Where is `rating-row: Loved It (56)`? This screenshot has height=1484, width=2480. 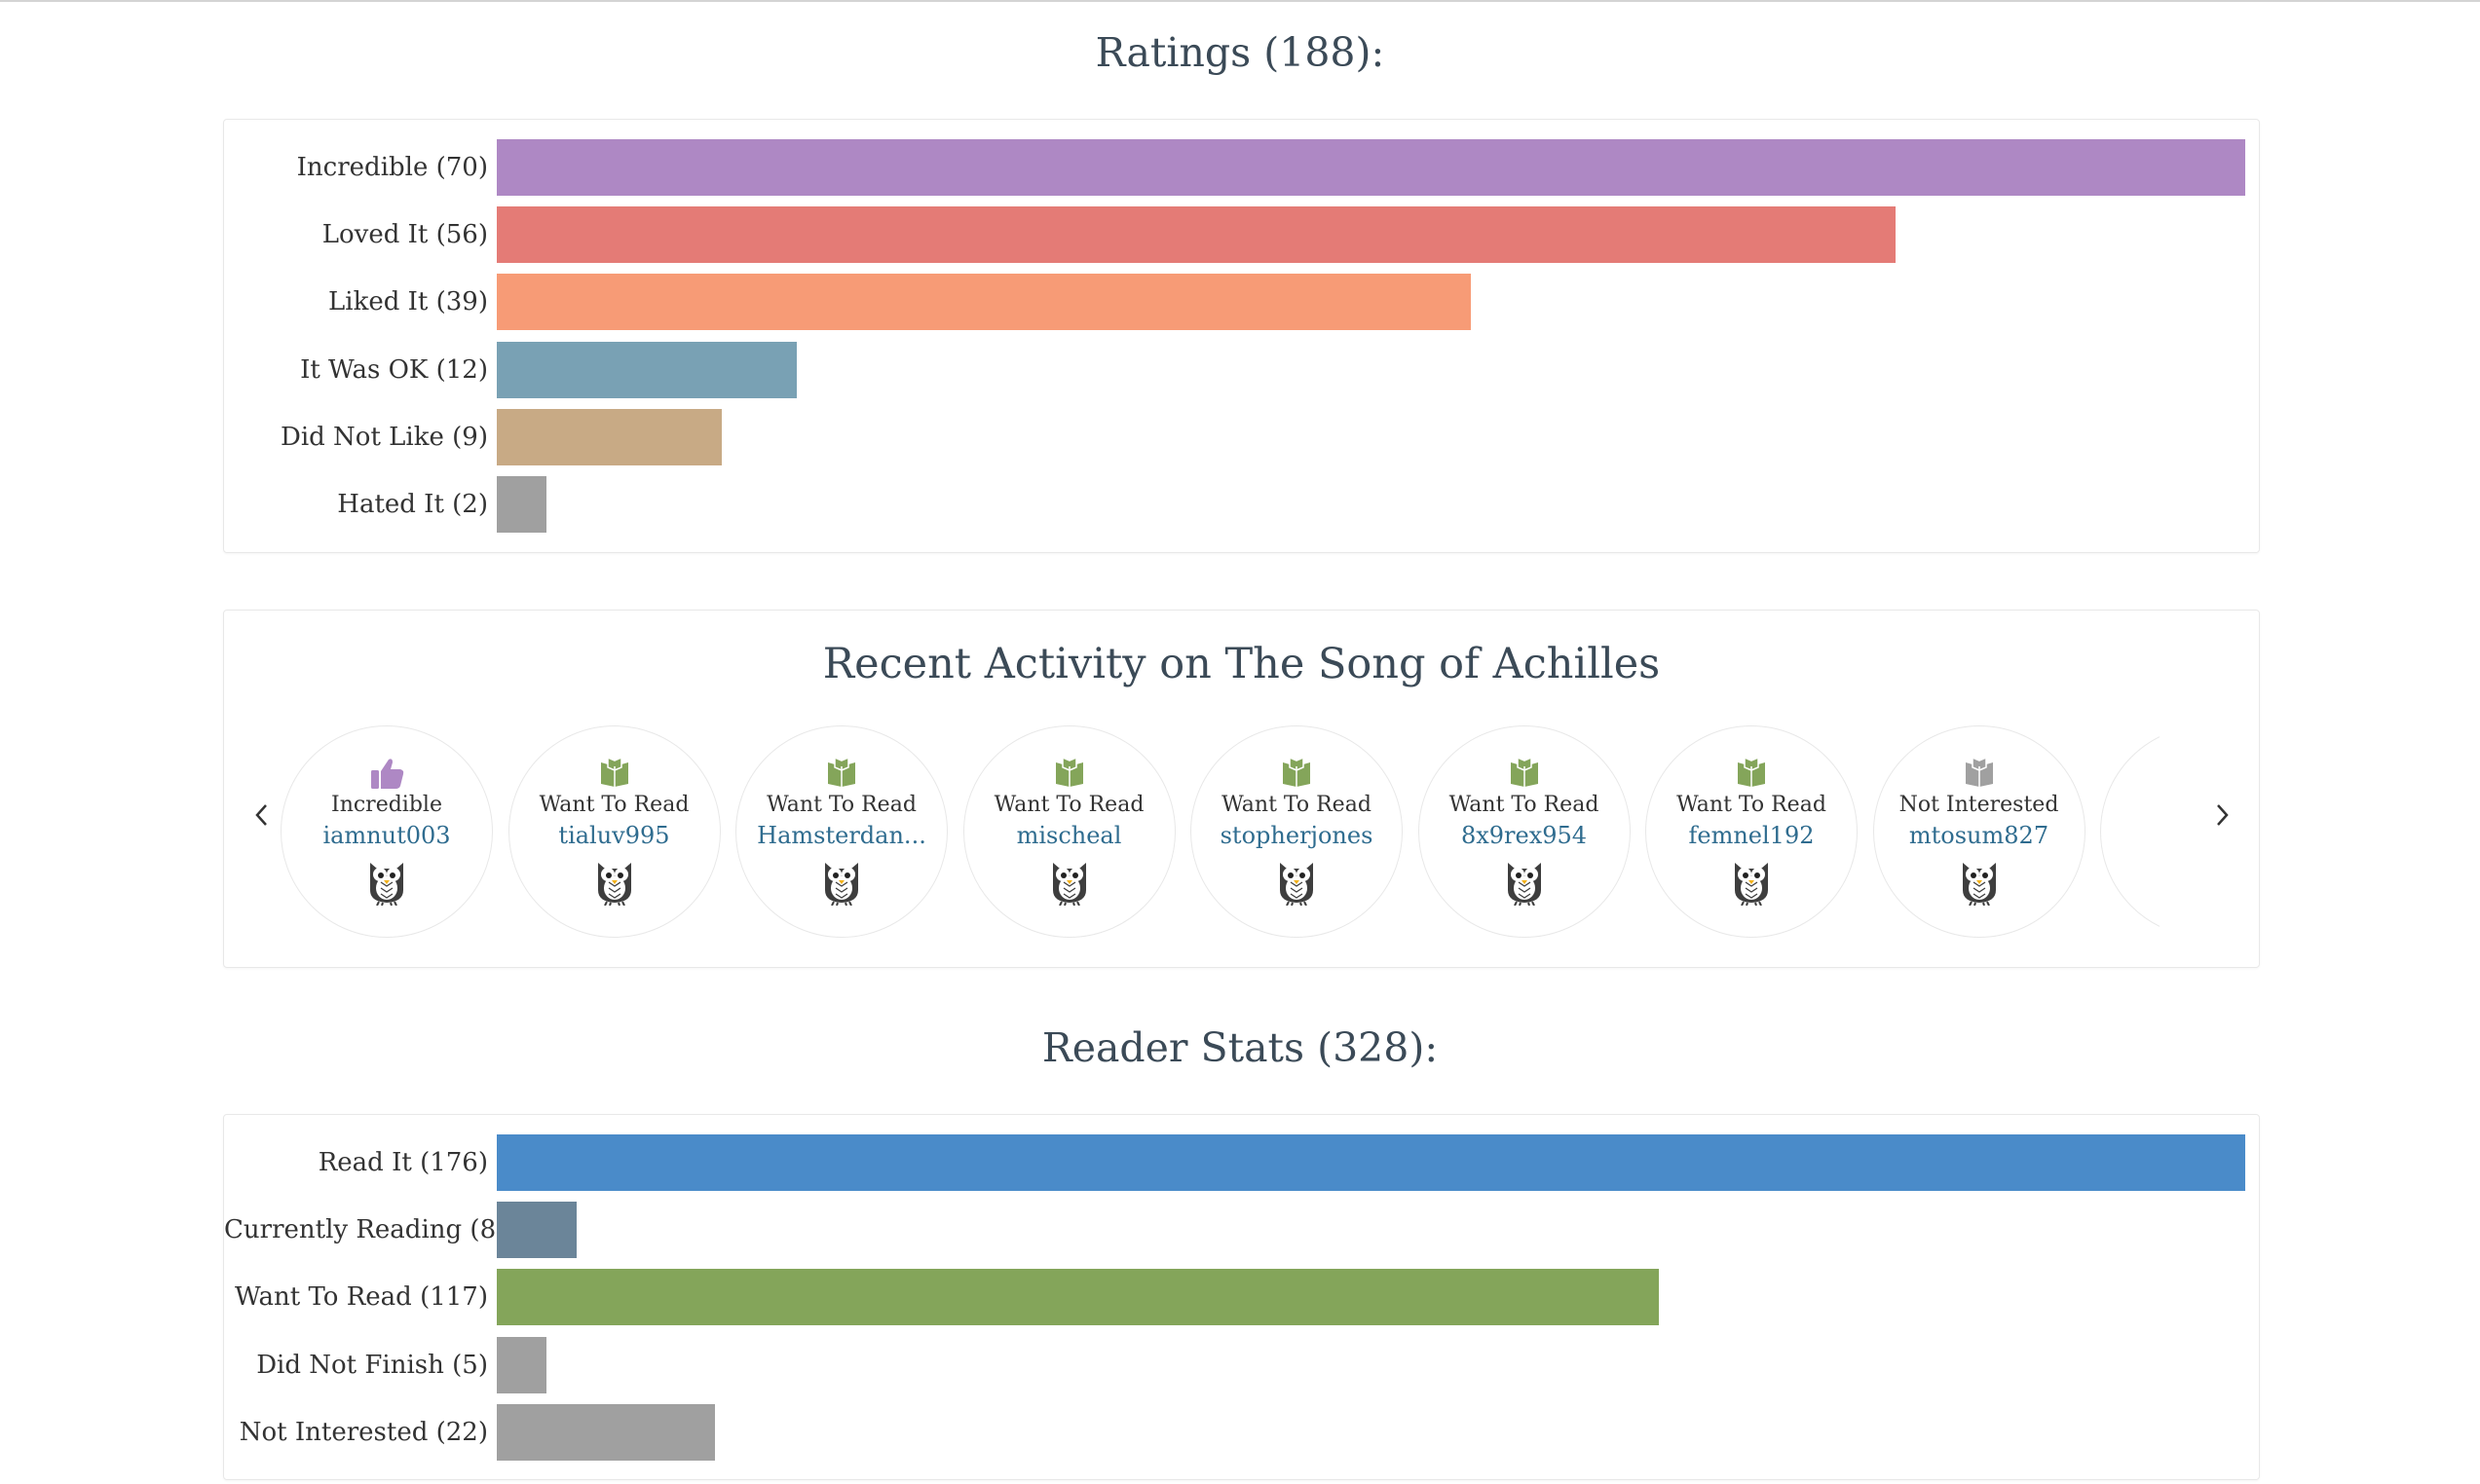
rating-row: Loved It (56) is located at coordinates (1241, 235).